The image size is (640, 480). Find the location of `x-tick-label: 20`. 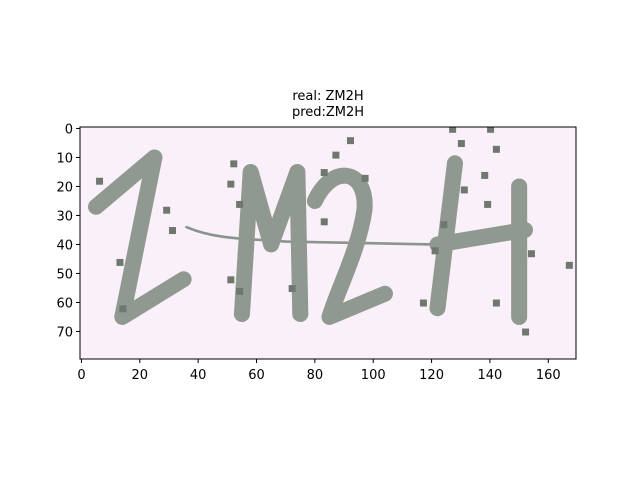

x-tick-label: 20 is located at coordinates (140, 375).